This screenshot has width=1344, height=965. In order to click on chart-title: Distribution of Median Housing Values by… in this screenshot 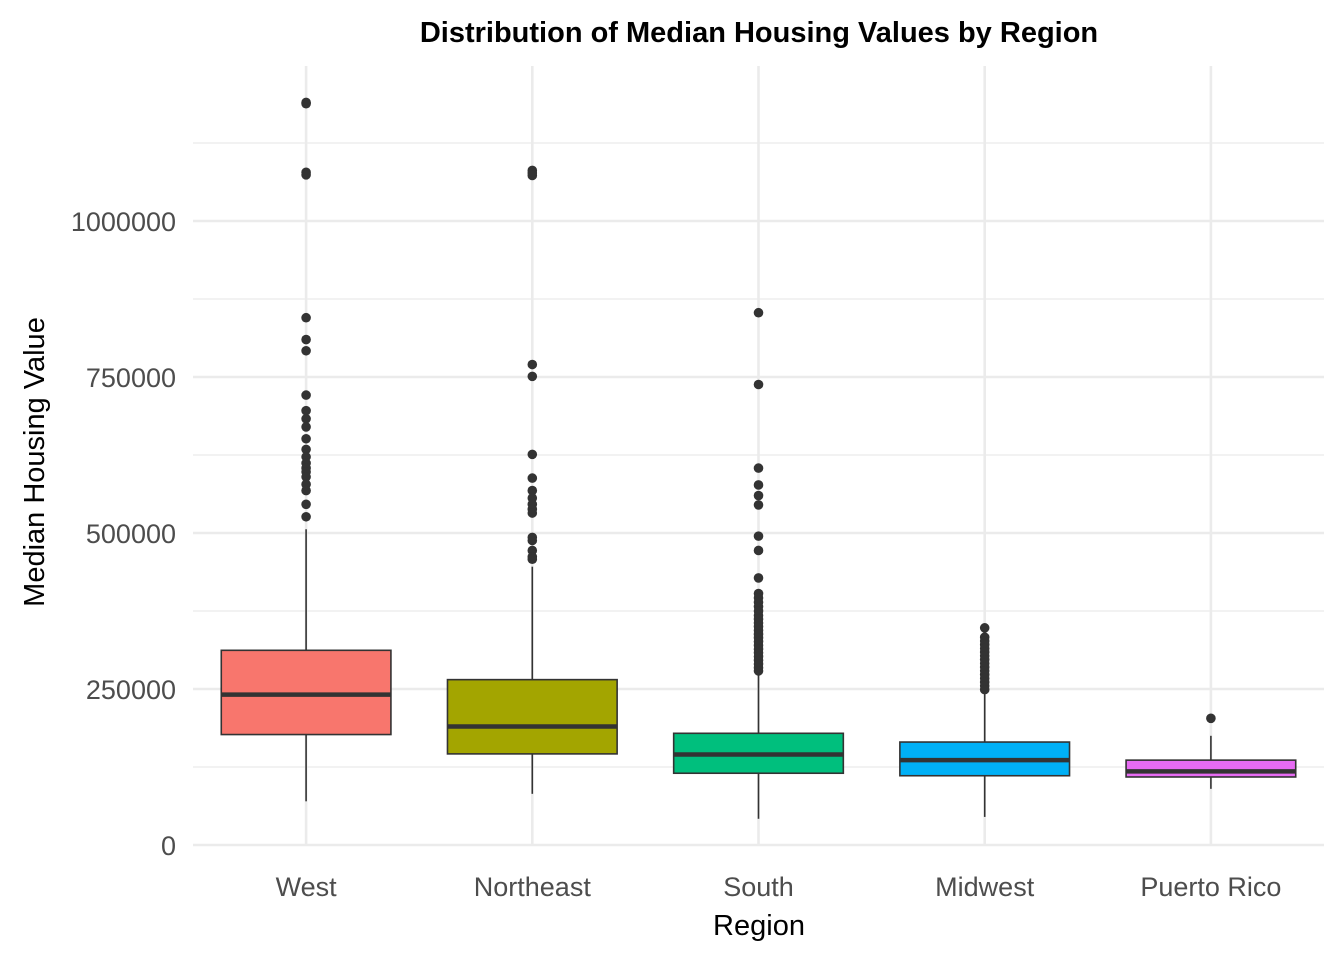, I will do `click(759, 33)`.